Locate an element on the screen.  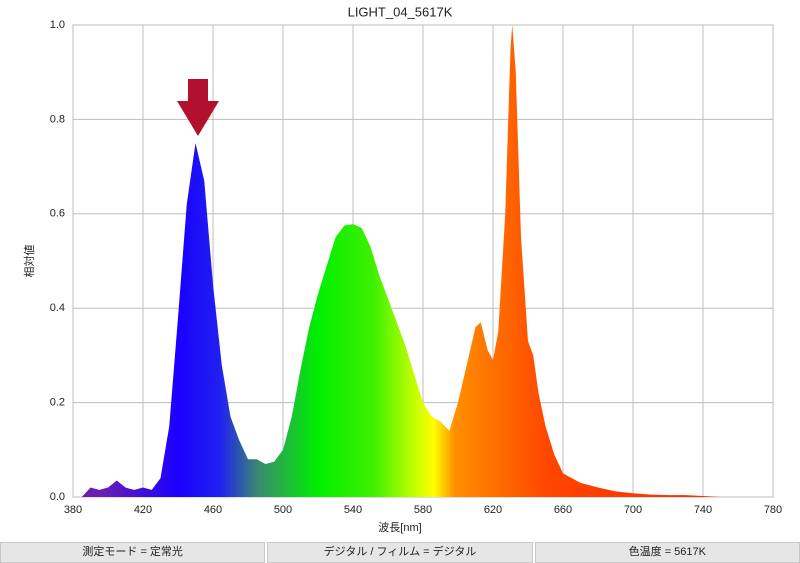
x-tick-label: 420 is located at coordinates (143, 510).